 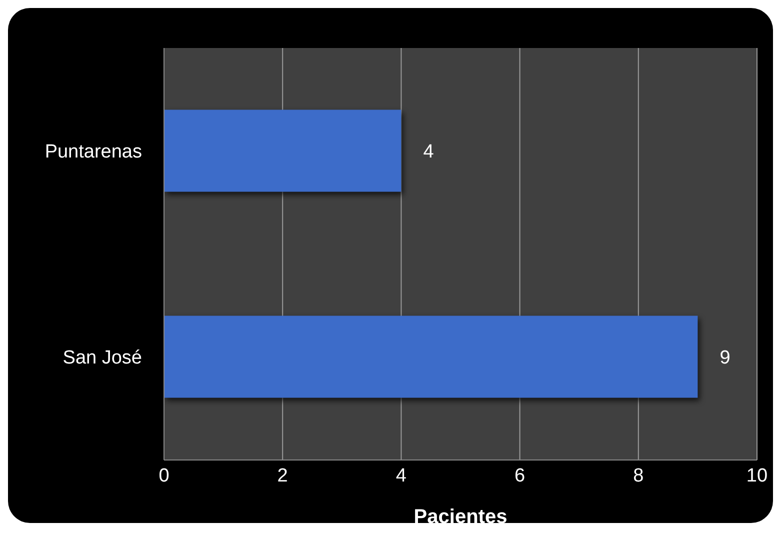 What do you see at coordinates (164, 475) in the screenshot?
I see `x-tick-label: 0` at bounding box center [164, 475].